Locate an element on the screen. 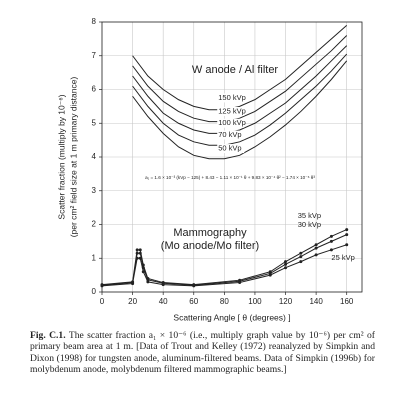 The width and height of the screenshot is (400, 400). y-tick-label: 5 is located at coordinates (94, 122).